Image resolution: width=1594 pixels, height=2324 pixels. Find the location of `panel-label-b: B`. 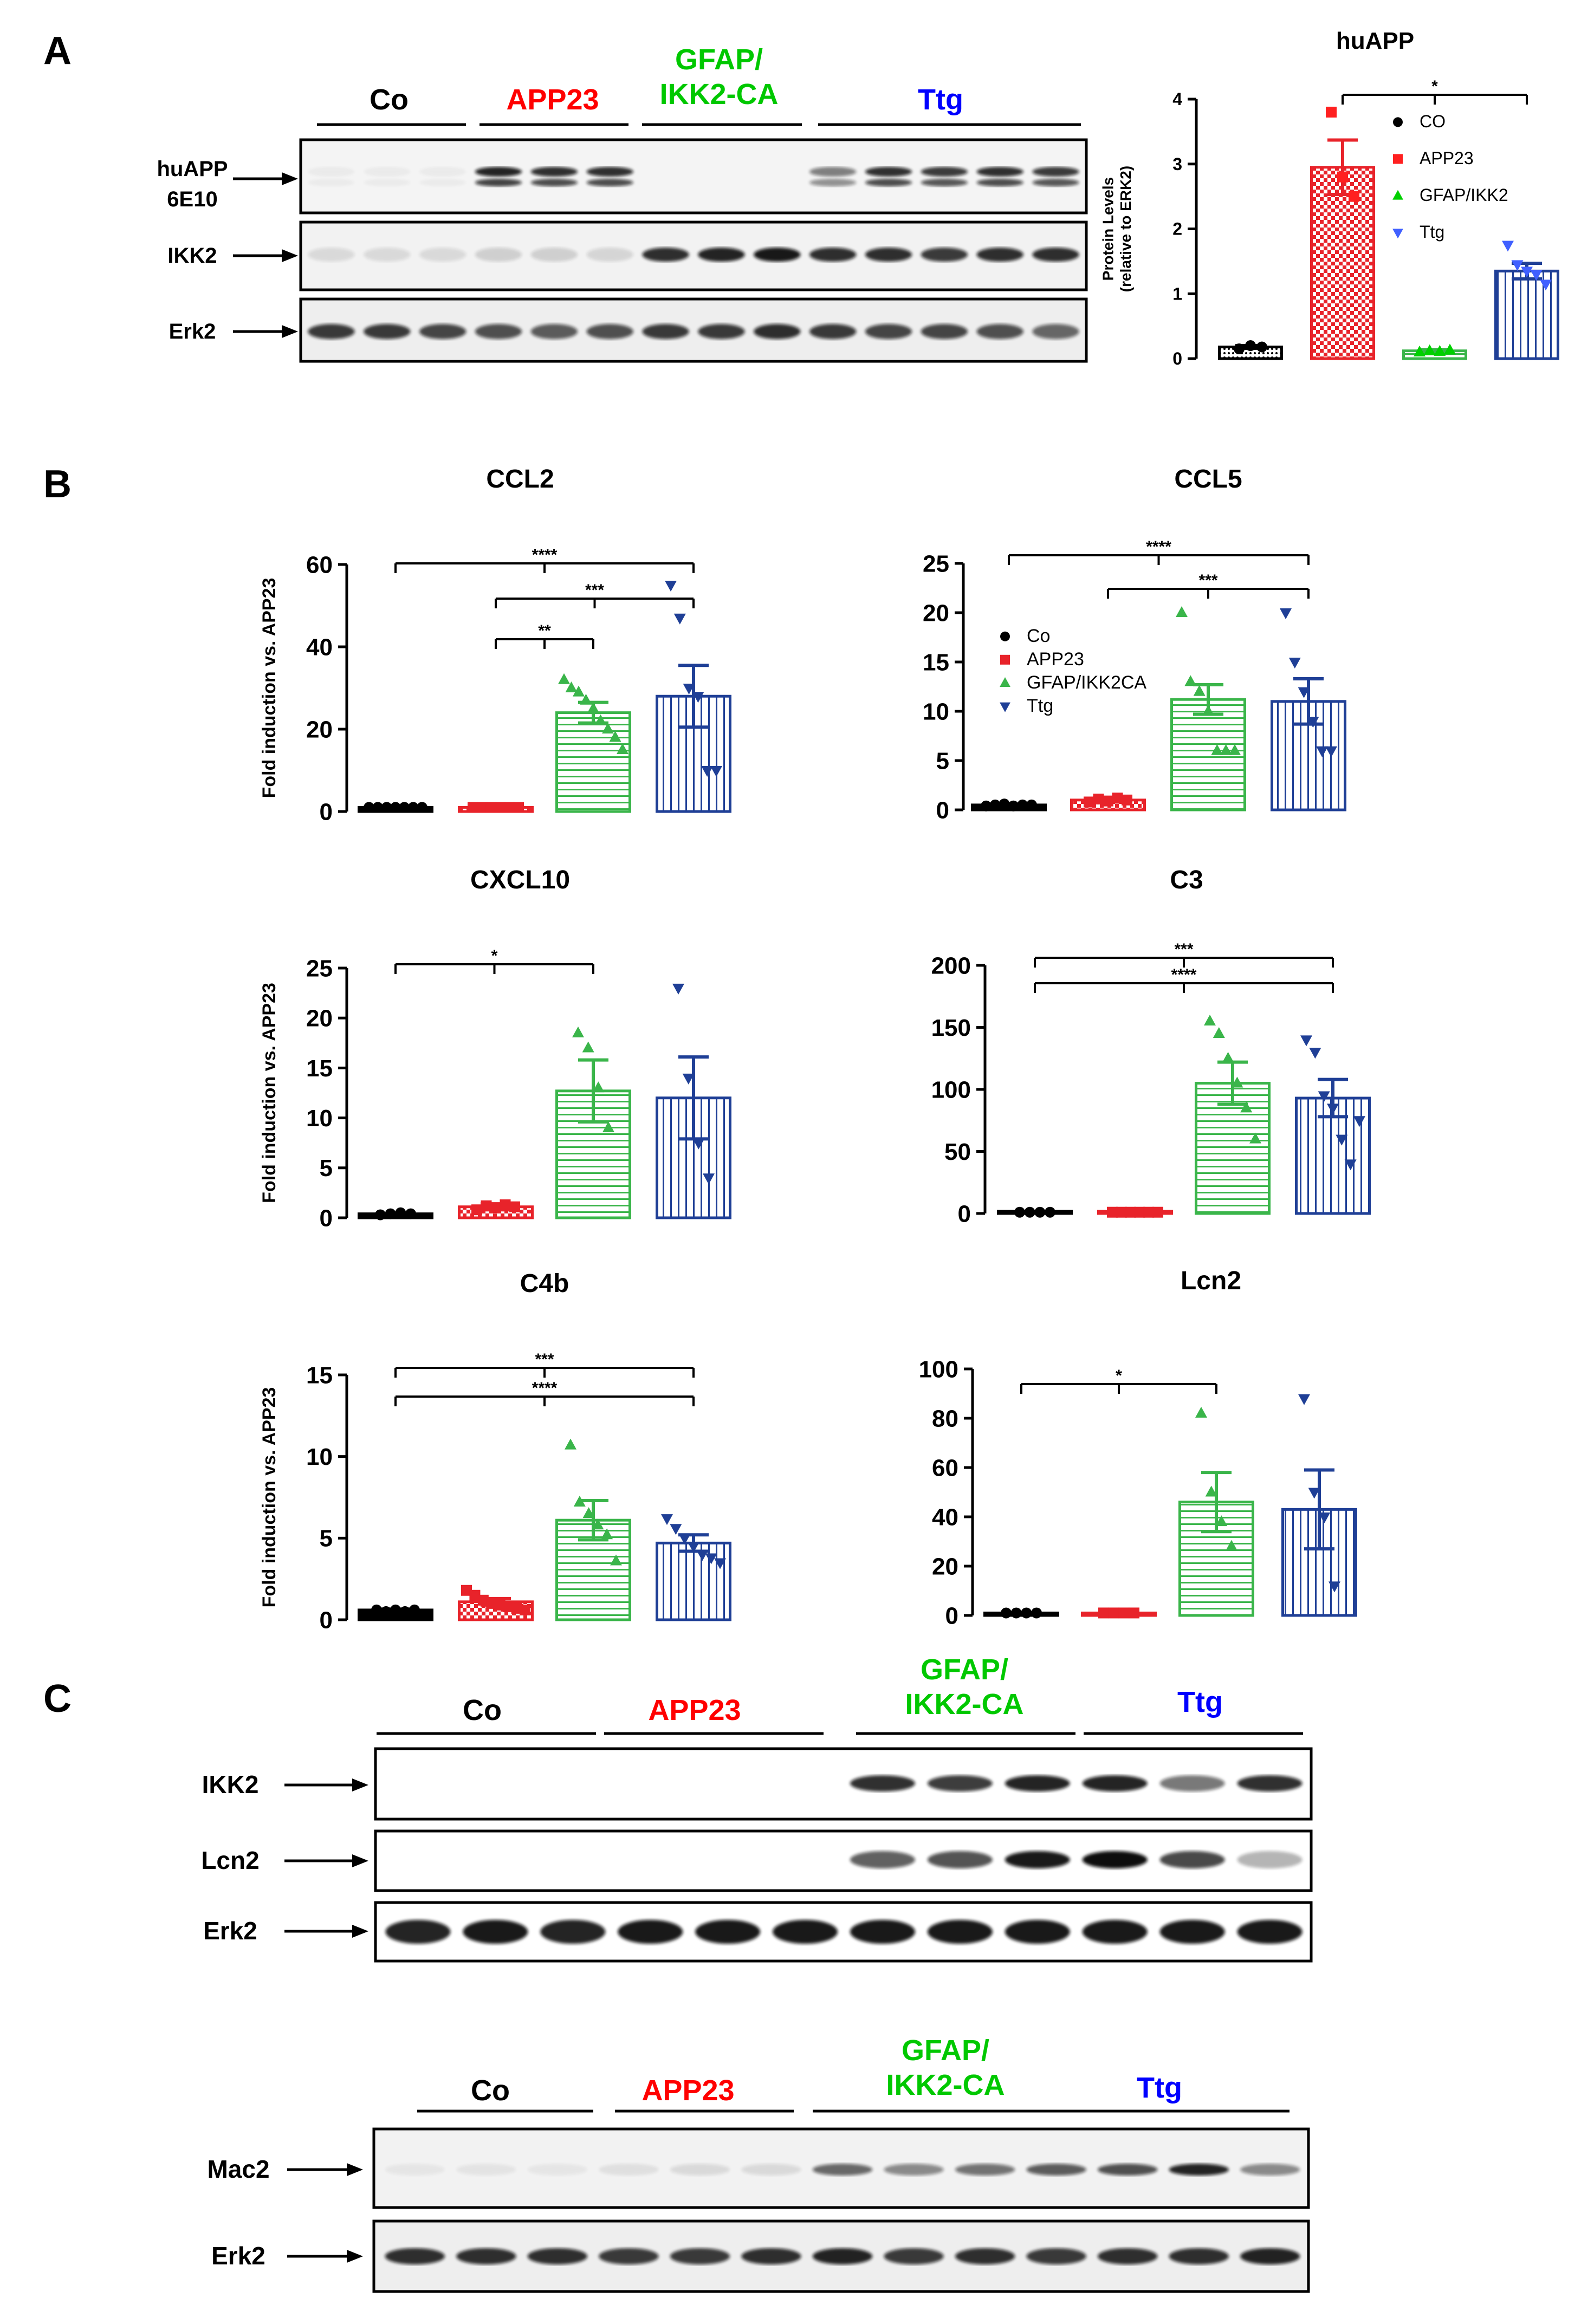

panel-label-b: B is located at coordinates (57, 484).